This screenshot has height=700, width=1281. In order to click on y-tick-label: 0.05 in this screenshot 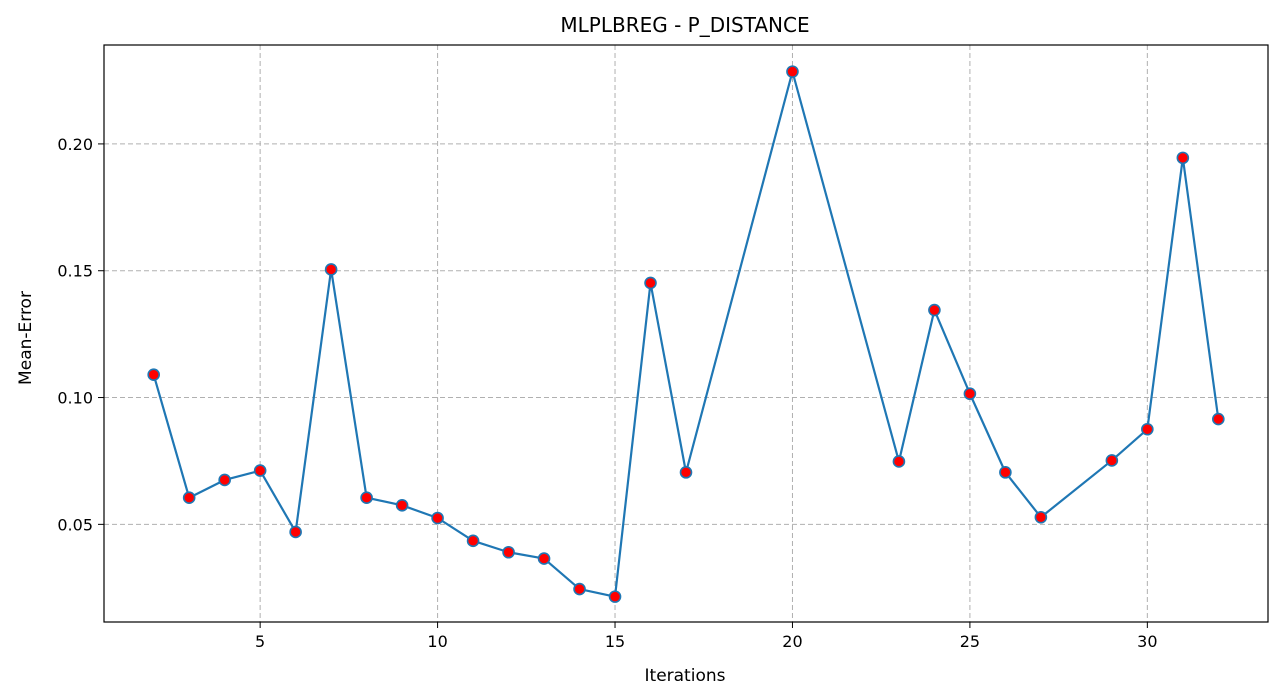, I will do `click(75, 524)`.